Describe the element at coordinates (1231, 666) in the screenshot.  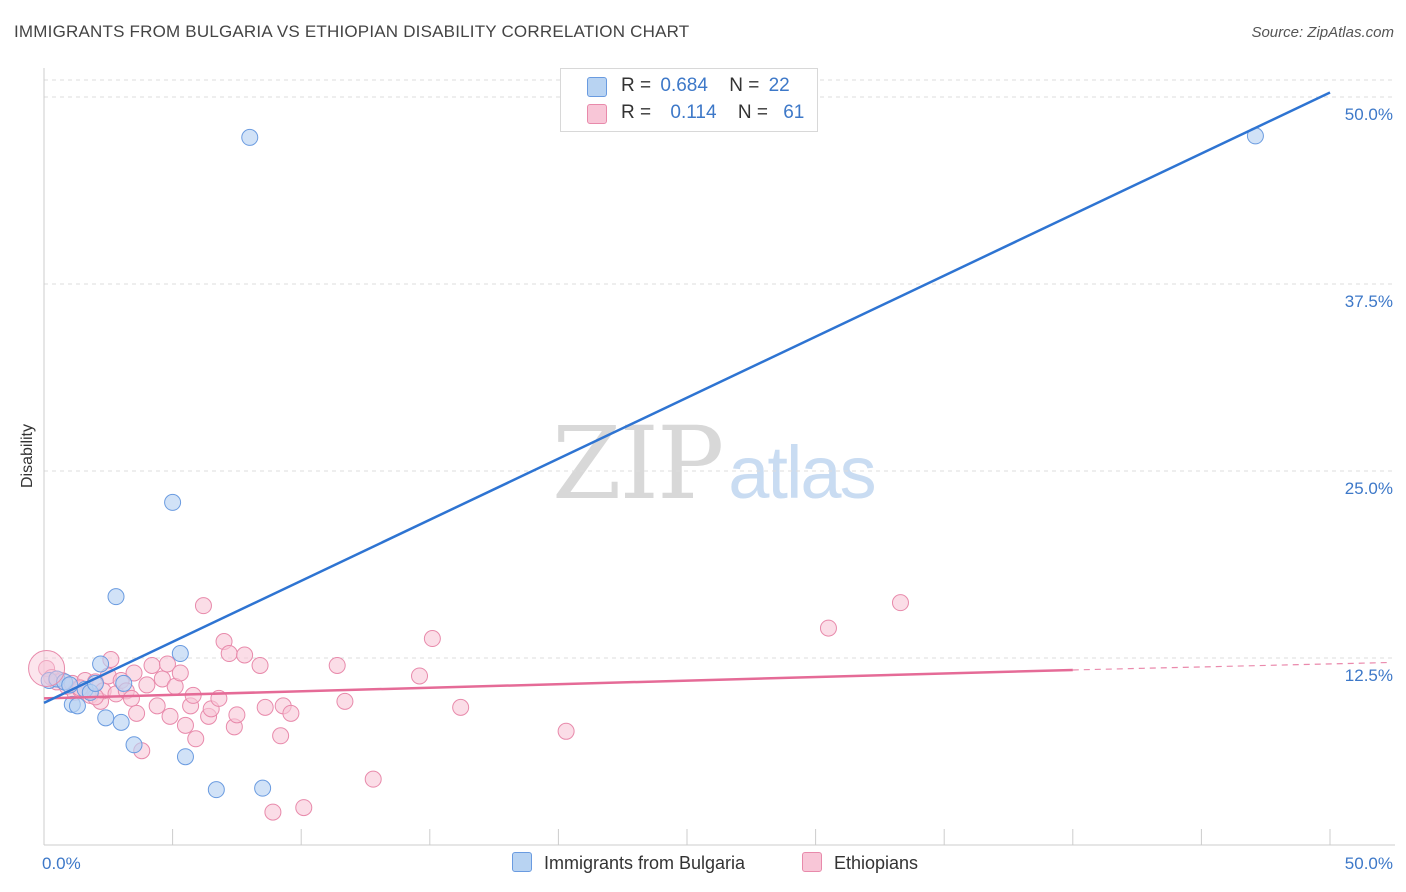
I see `ethiopians-trend-extension` at that location.